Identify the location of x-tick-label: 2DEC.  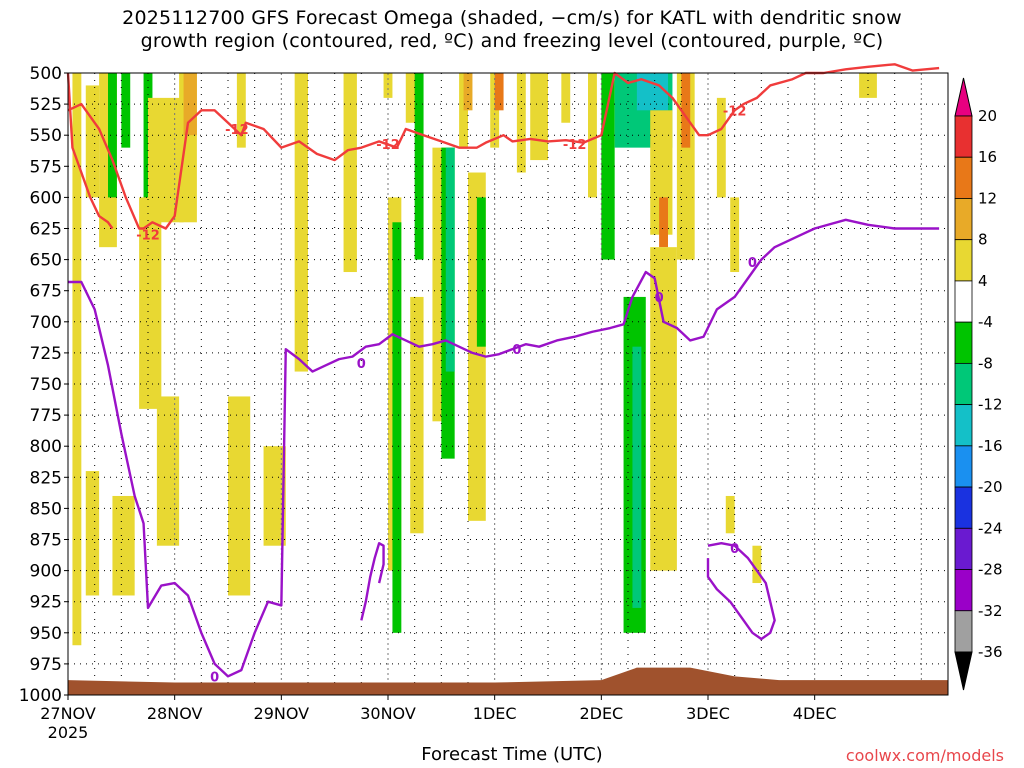
(601, 713).